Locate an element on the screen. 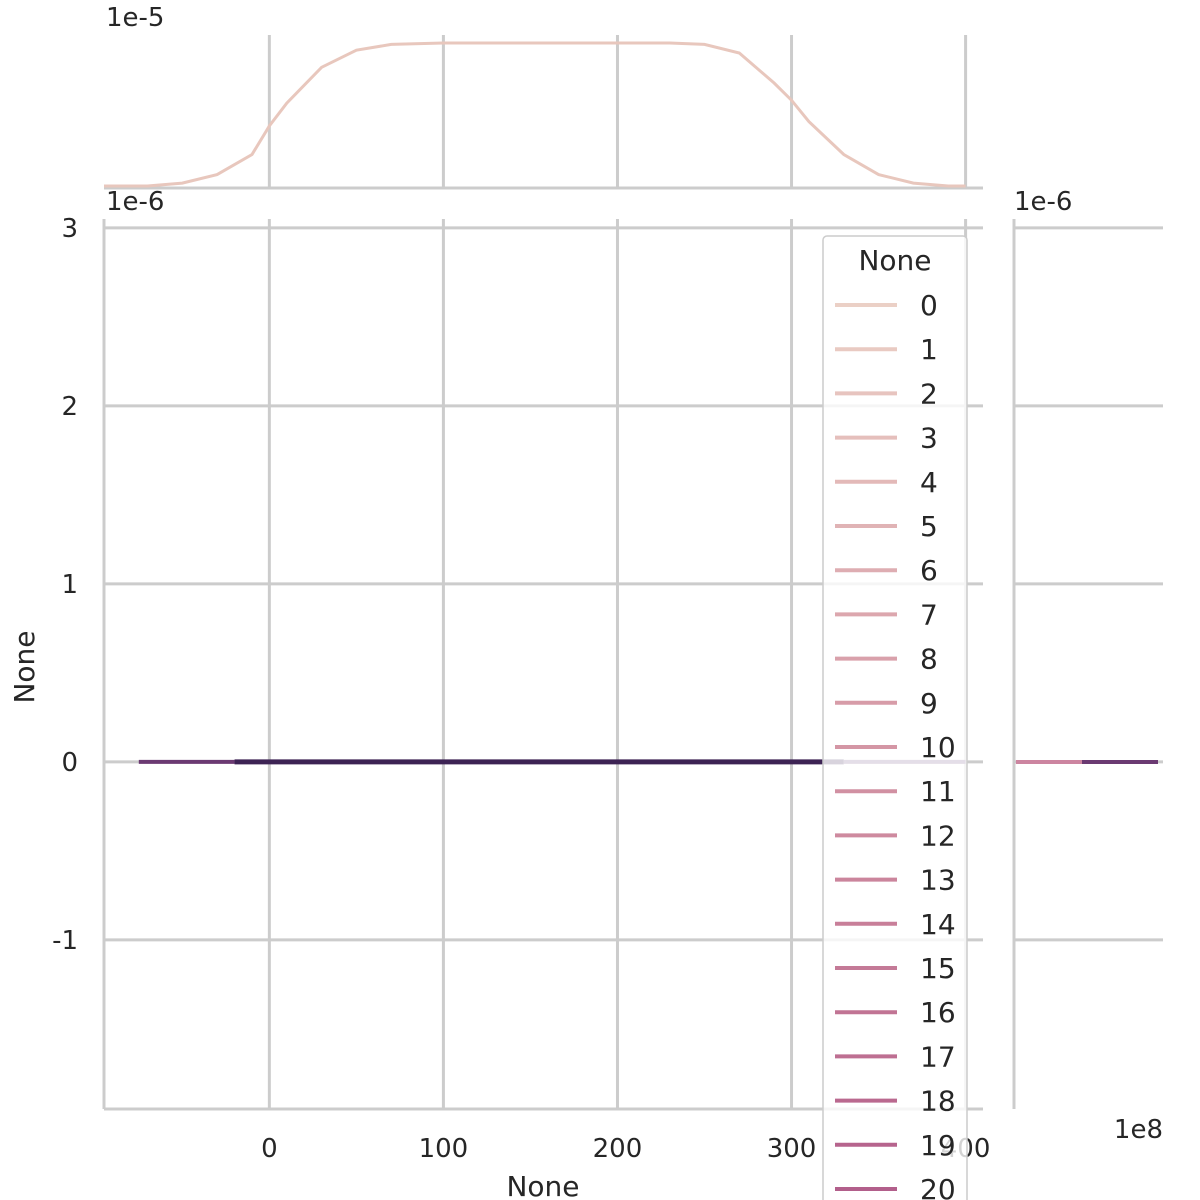 The image size is (1200, 1200). marginal-x-panel: 1e-5 is located at coordinates (543, 96).